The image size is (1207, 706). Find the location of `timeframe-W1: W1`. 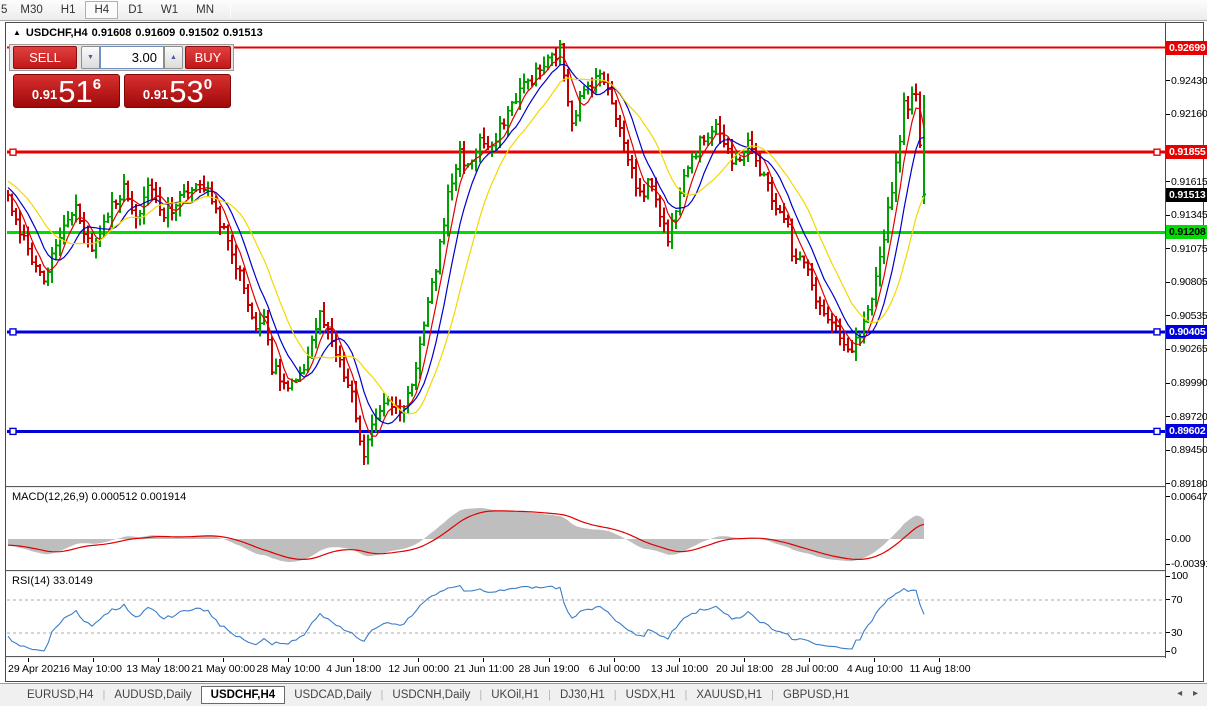

timeframe-W1: W1 is located at coordinates (169, 10).